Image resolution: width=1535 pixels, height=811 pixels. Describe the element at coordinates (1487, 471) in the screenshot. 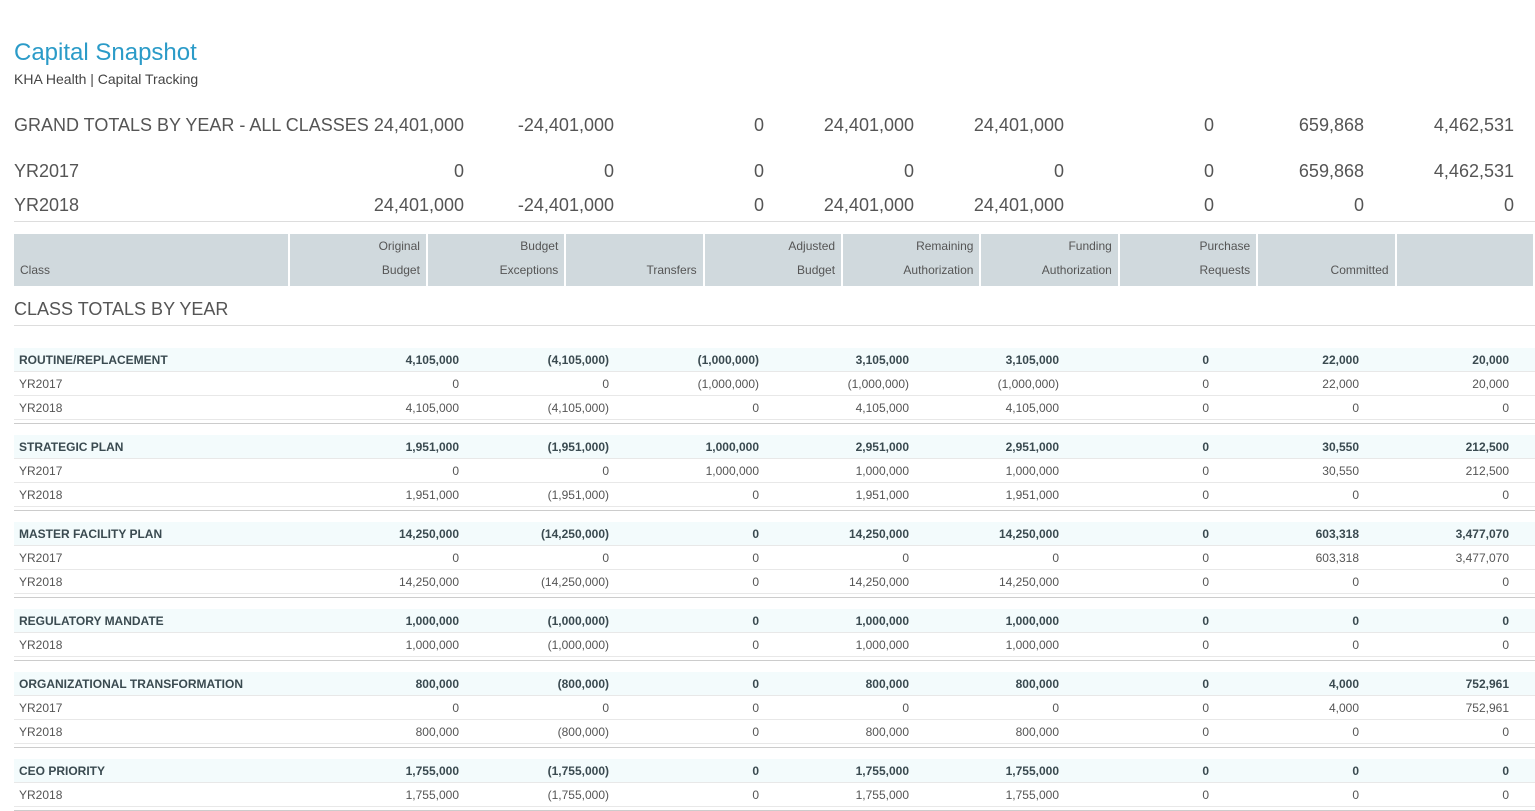

I see `cell: 212,500` at that location.